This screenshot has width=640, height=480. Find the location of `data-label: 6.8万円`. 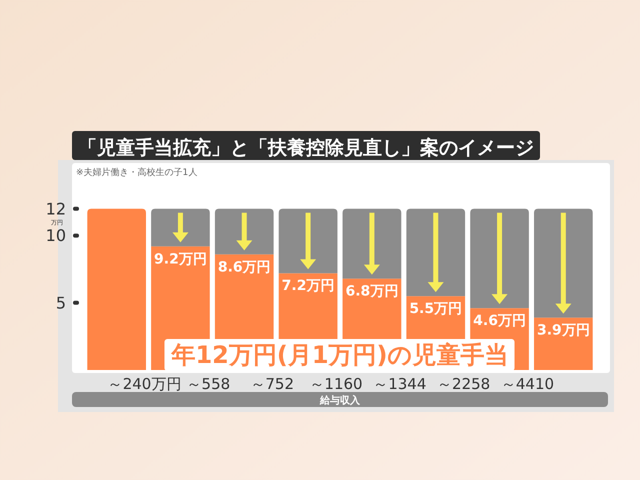

data-label: 6.8万円 is located at coordinates (372, 292).